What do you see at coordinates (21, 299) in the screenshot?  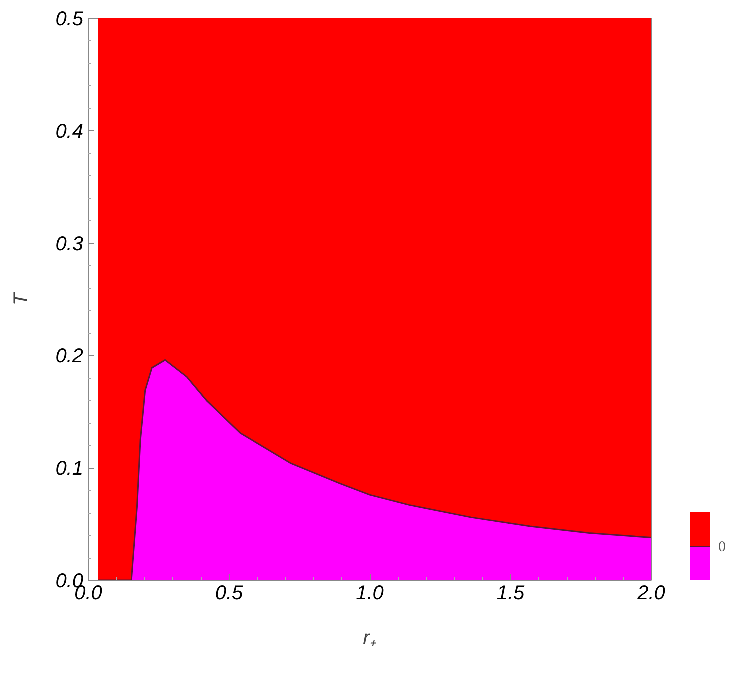 I see `y-axis-title: T` at bounding box center [21, 299].